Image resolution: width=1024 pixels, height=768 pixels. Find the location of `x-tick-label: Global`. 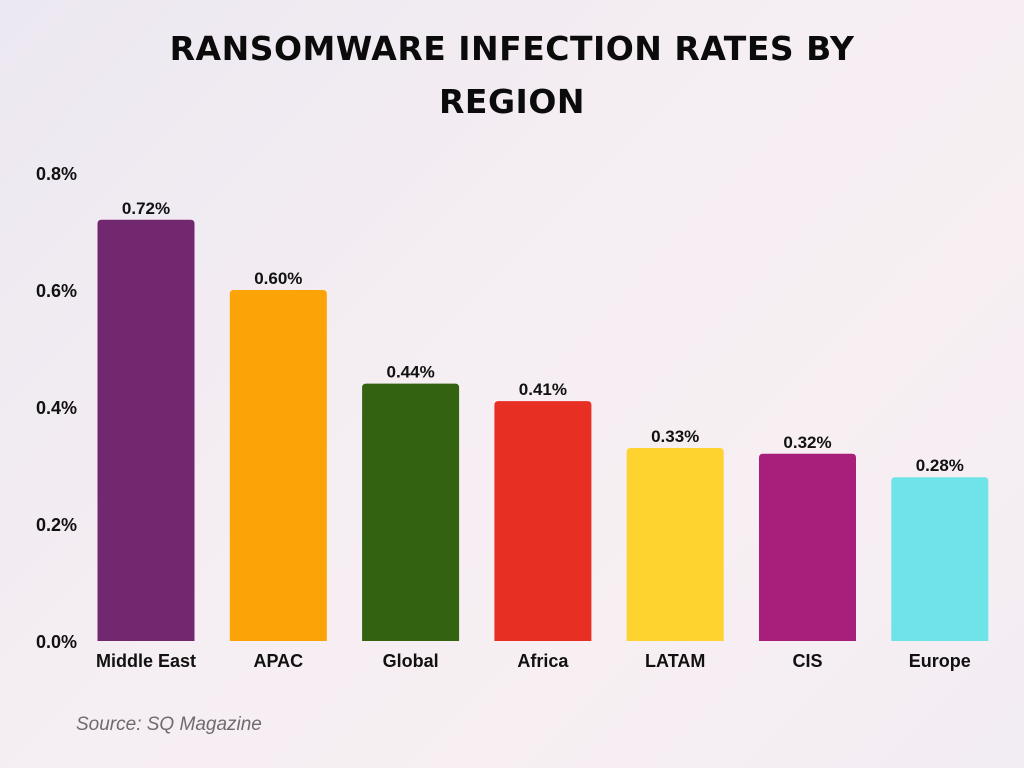

x-tick-label: Global is located at coordinates (411, 661).